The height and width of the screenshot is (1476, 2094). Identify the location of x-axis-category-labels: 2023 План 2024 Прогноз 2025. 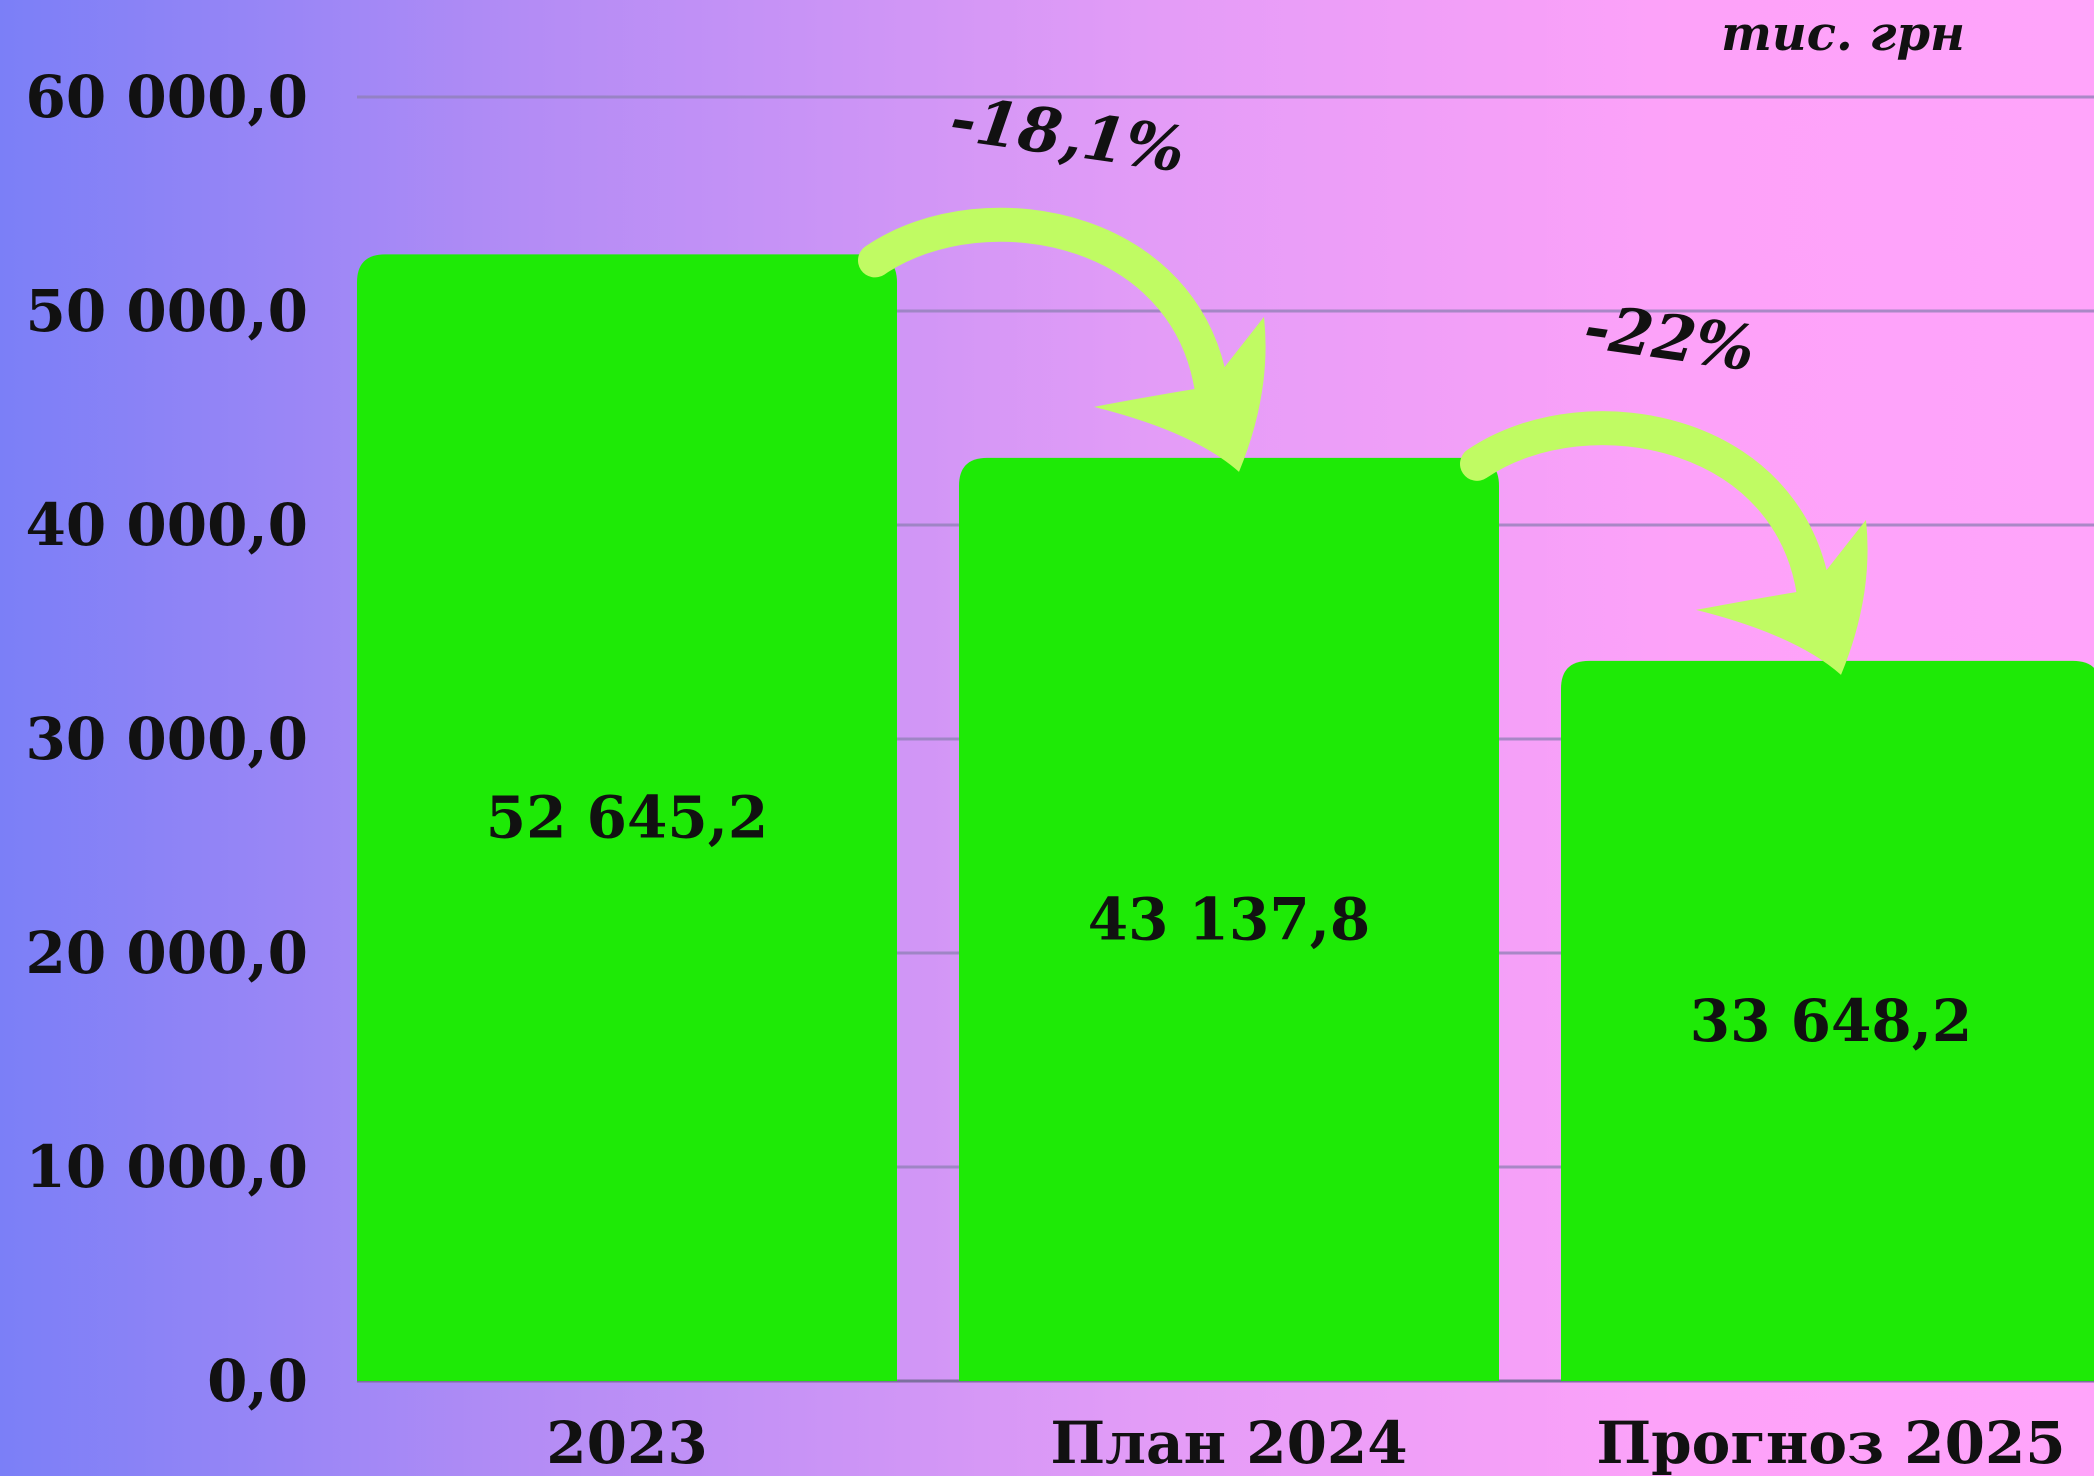
(1305, 1442).